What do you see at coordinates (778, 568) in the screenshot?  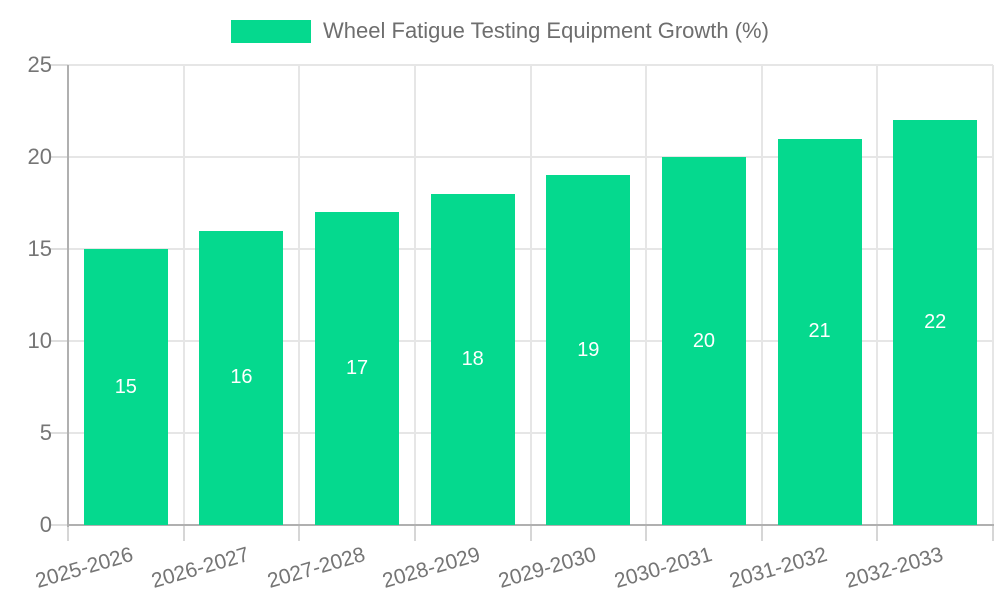 I see `x-axis-tick-label: 2031-2032` at bounding box center [778, 568].